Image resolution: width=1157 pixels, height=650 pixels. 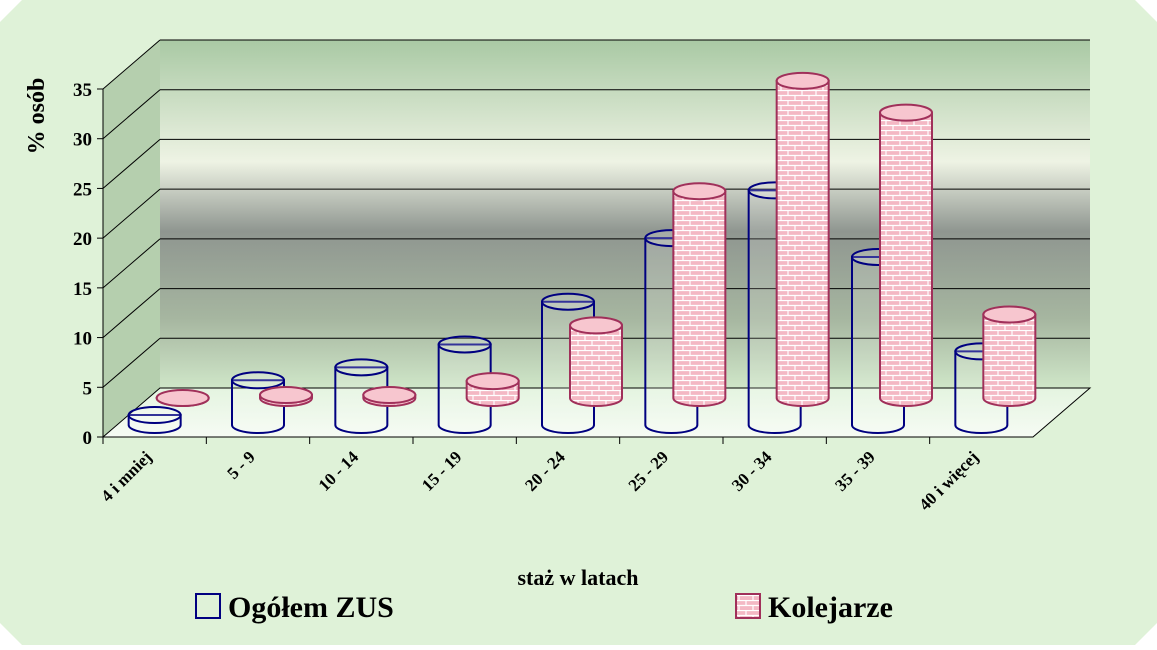 I want to click on y-tick-label: 15, so click(x=82, y=289).